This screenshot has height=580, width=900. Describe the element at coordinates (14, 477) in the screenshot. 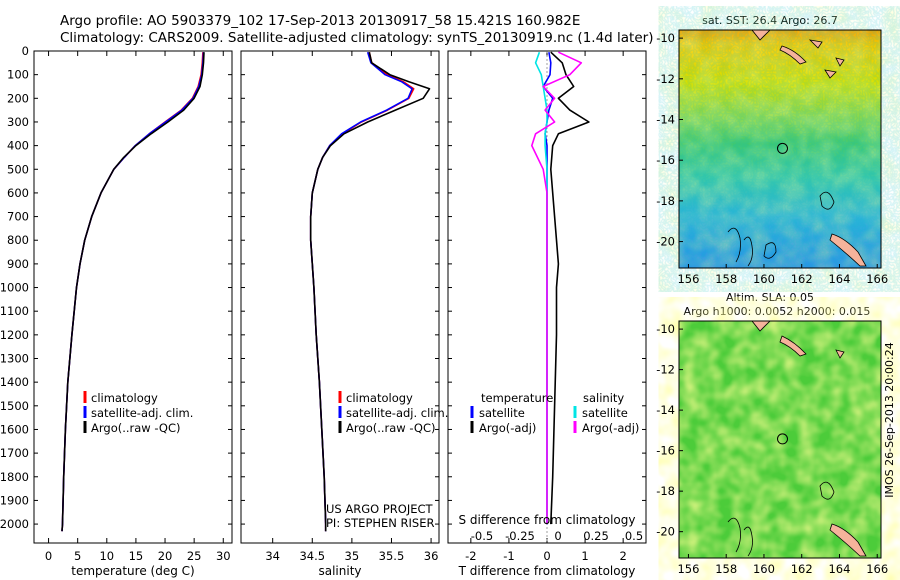

I see `y-tick-label: 1800` at that location.